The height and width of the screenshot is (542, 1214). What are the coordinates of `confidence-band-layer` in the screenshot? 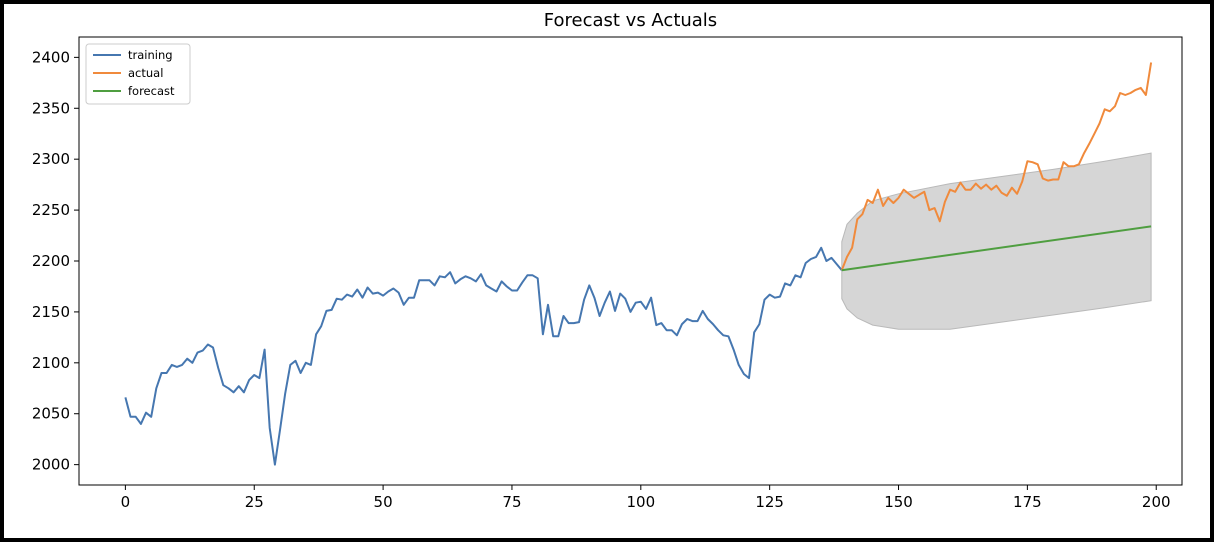 It's located at (996, 241).